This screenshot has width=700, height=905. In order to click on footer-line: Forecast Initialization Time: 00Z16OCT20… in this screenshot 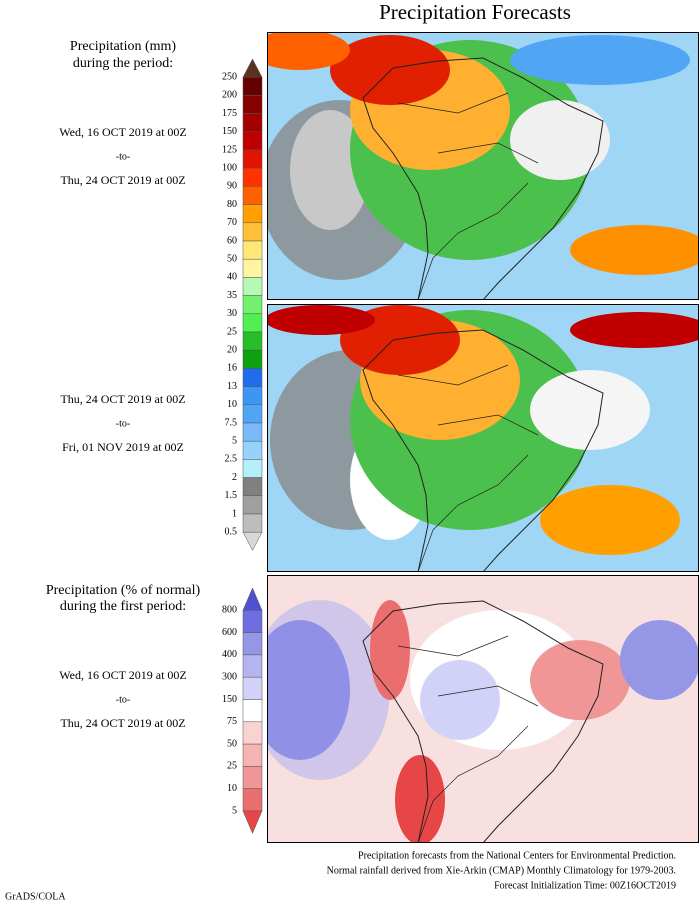, I will do `click(585, 885)`.